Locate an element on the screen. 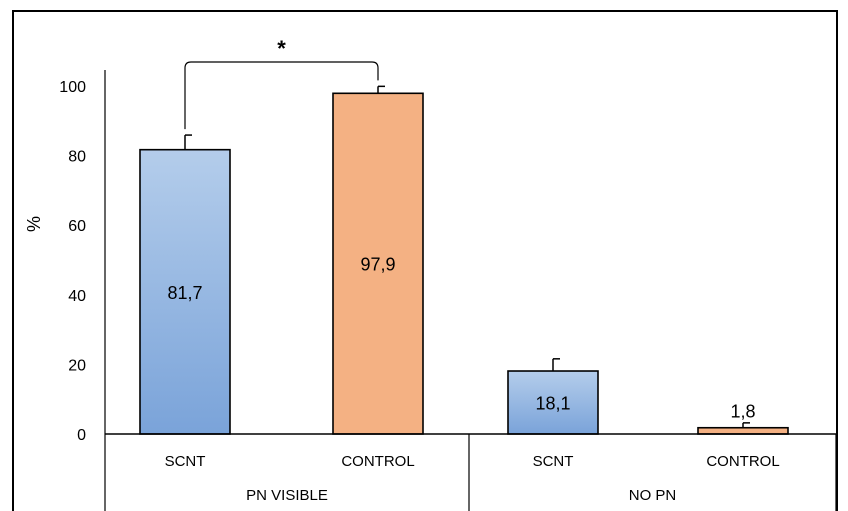 The image size is (848, 511). data-label: 81,7 is located at coordinates (184, 293).